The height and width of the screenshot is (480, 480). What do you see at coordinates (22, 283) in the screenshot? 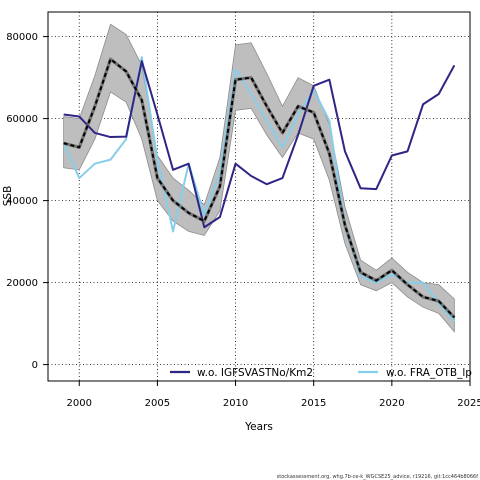
I see `y-tick-label-1: 20000` at bounding box center [22, 283].